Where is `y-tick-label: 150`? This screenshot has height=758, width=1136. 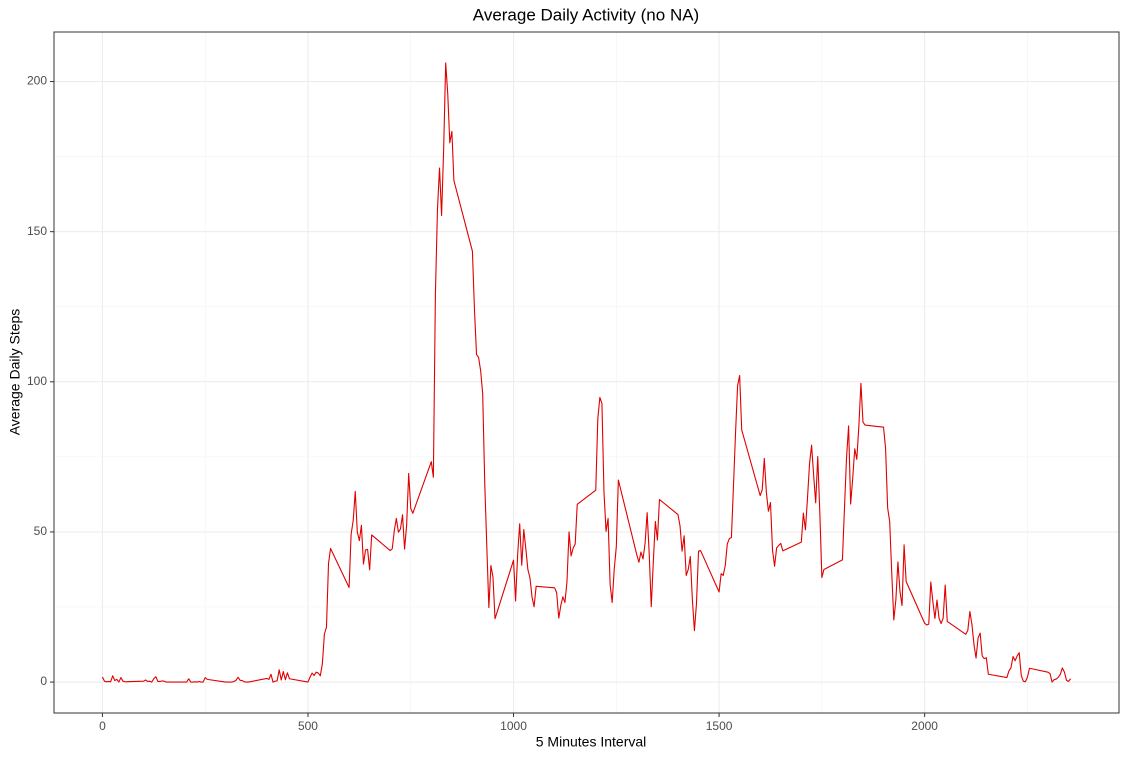 y-tick-label: 150 is located at coordinates (37, 231).